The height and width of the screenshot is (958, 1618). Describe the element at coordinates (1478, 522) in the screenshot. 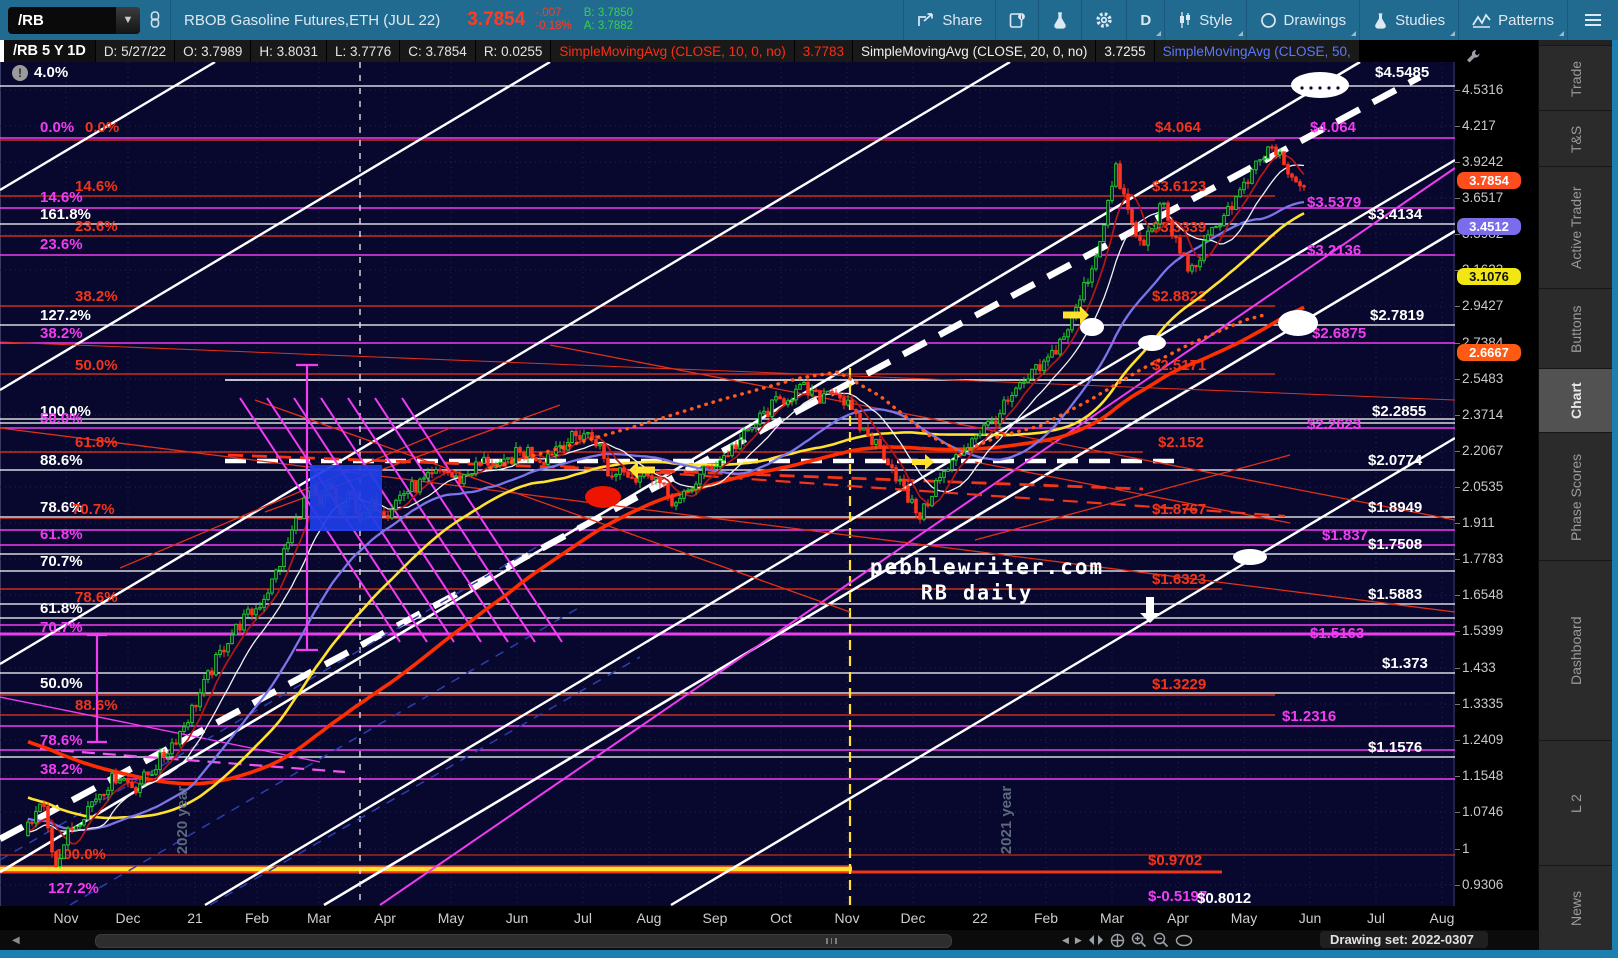

I see `axis-price-label: 1.911` at that location.